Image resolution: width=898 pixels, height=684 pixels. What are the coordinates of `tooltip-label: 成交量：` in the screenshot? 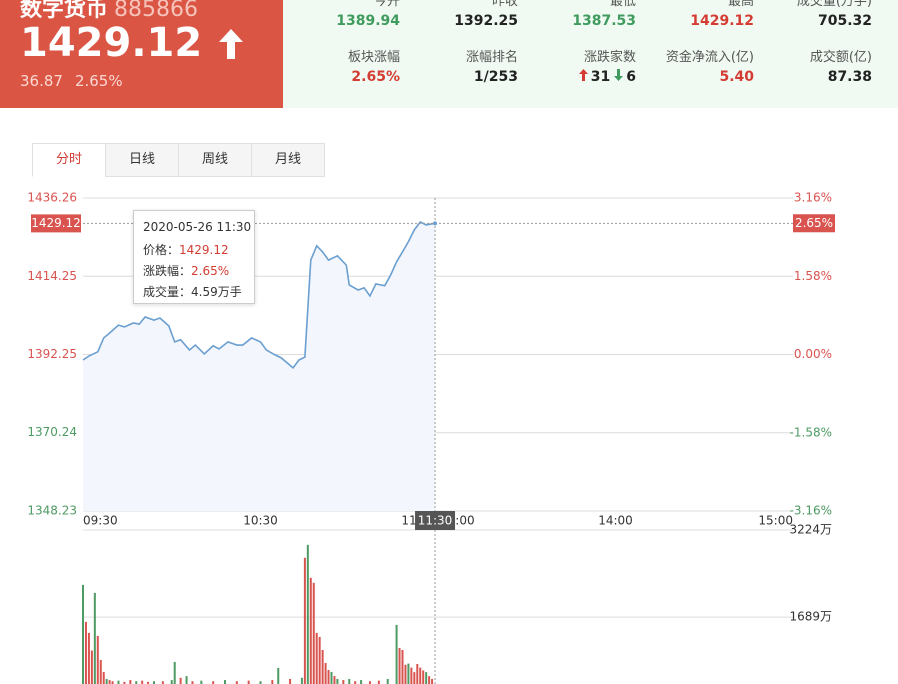 It's located at (167, 292).